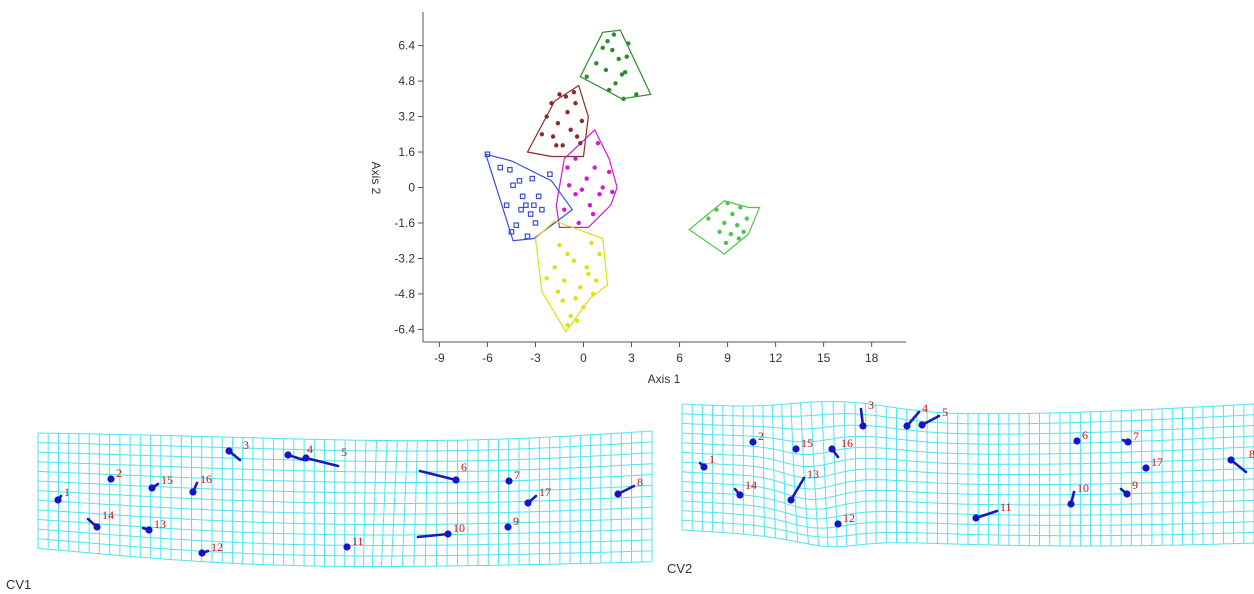 Image resolution: width=1254 pixels, height=594 pixels. What do you see at coordinates (459, 528) in the screenshot?
I see `landmark-label: 10` at bounding box center [459, 528].